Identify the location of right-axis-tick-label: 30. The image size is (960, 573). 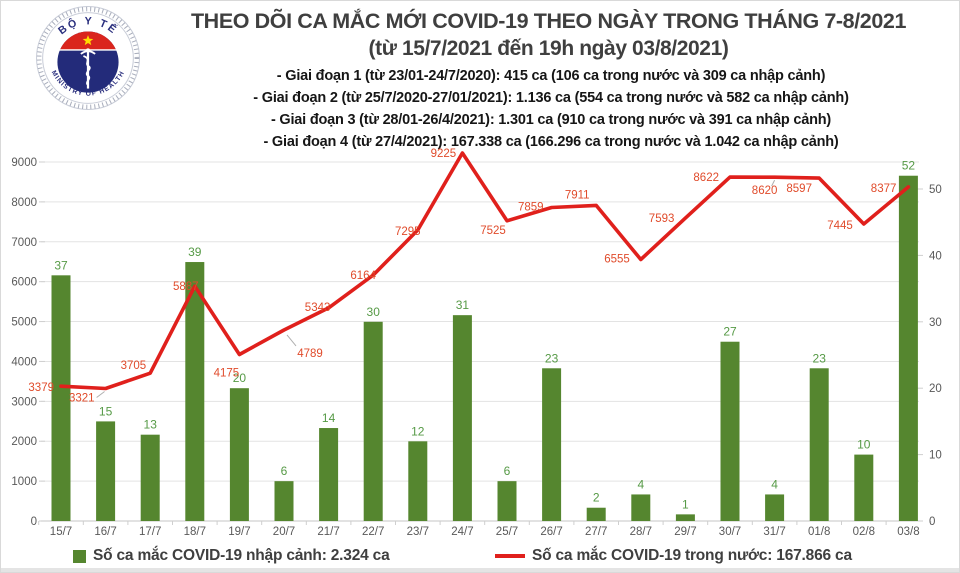
(935, 323).